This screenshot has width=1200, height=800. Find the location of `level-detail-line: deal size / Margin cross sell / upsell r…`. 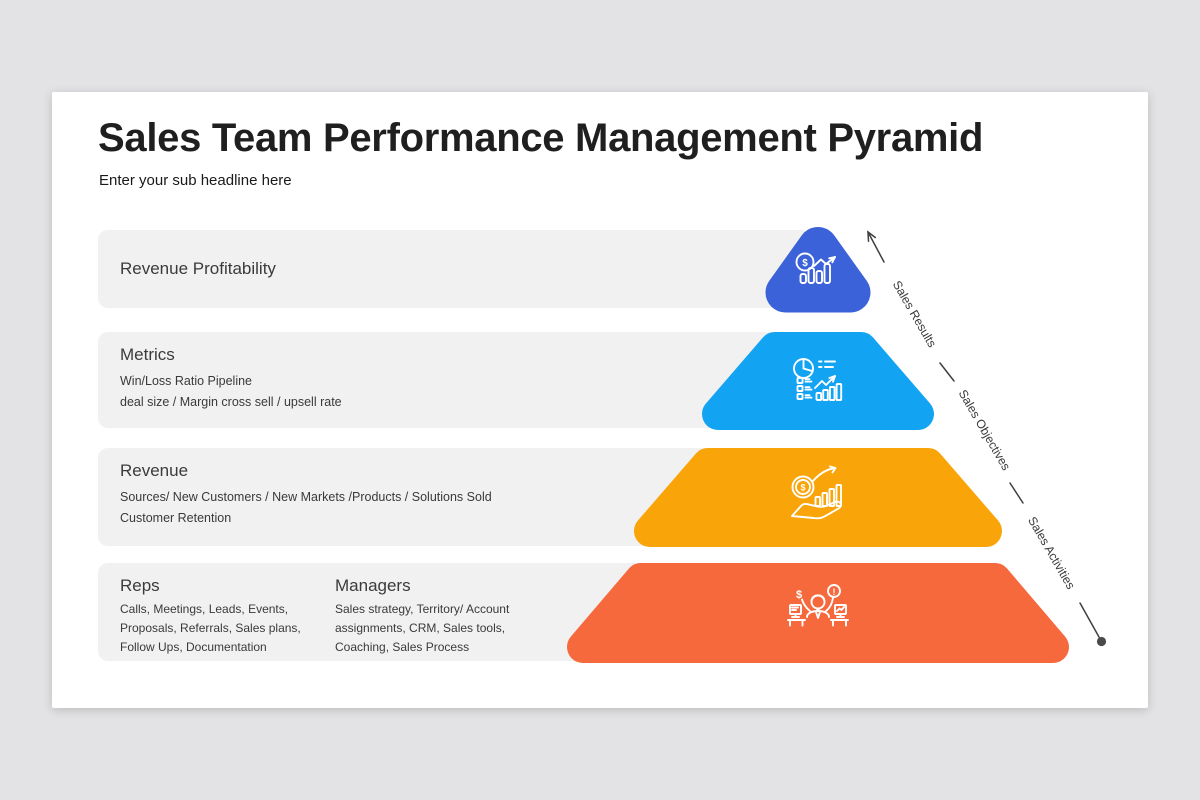

level-detail-line: deal size / Margin cross sell / upsell r… is located at coordinates (231, 402).